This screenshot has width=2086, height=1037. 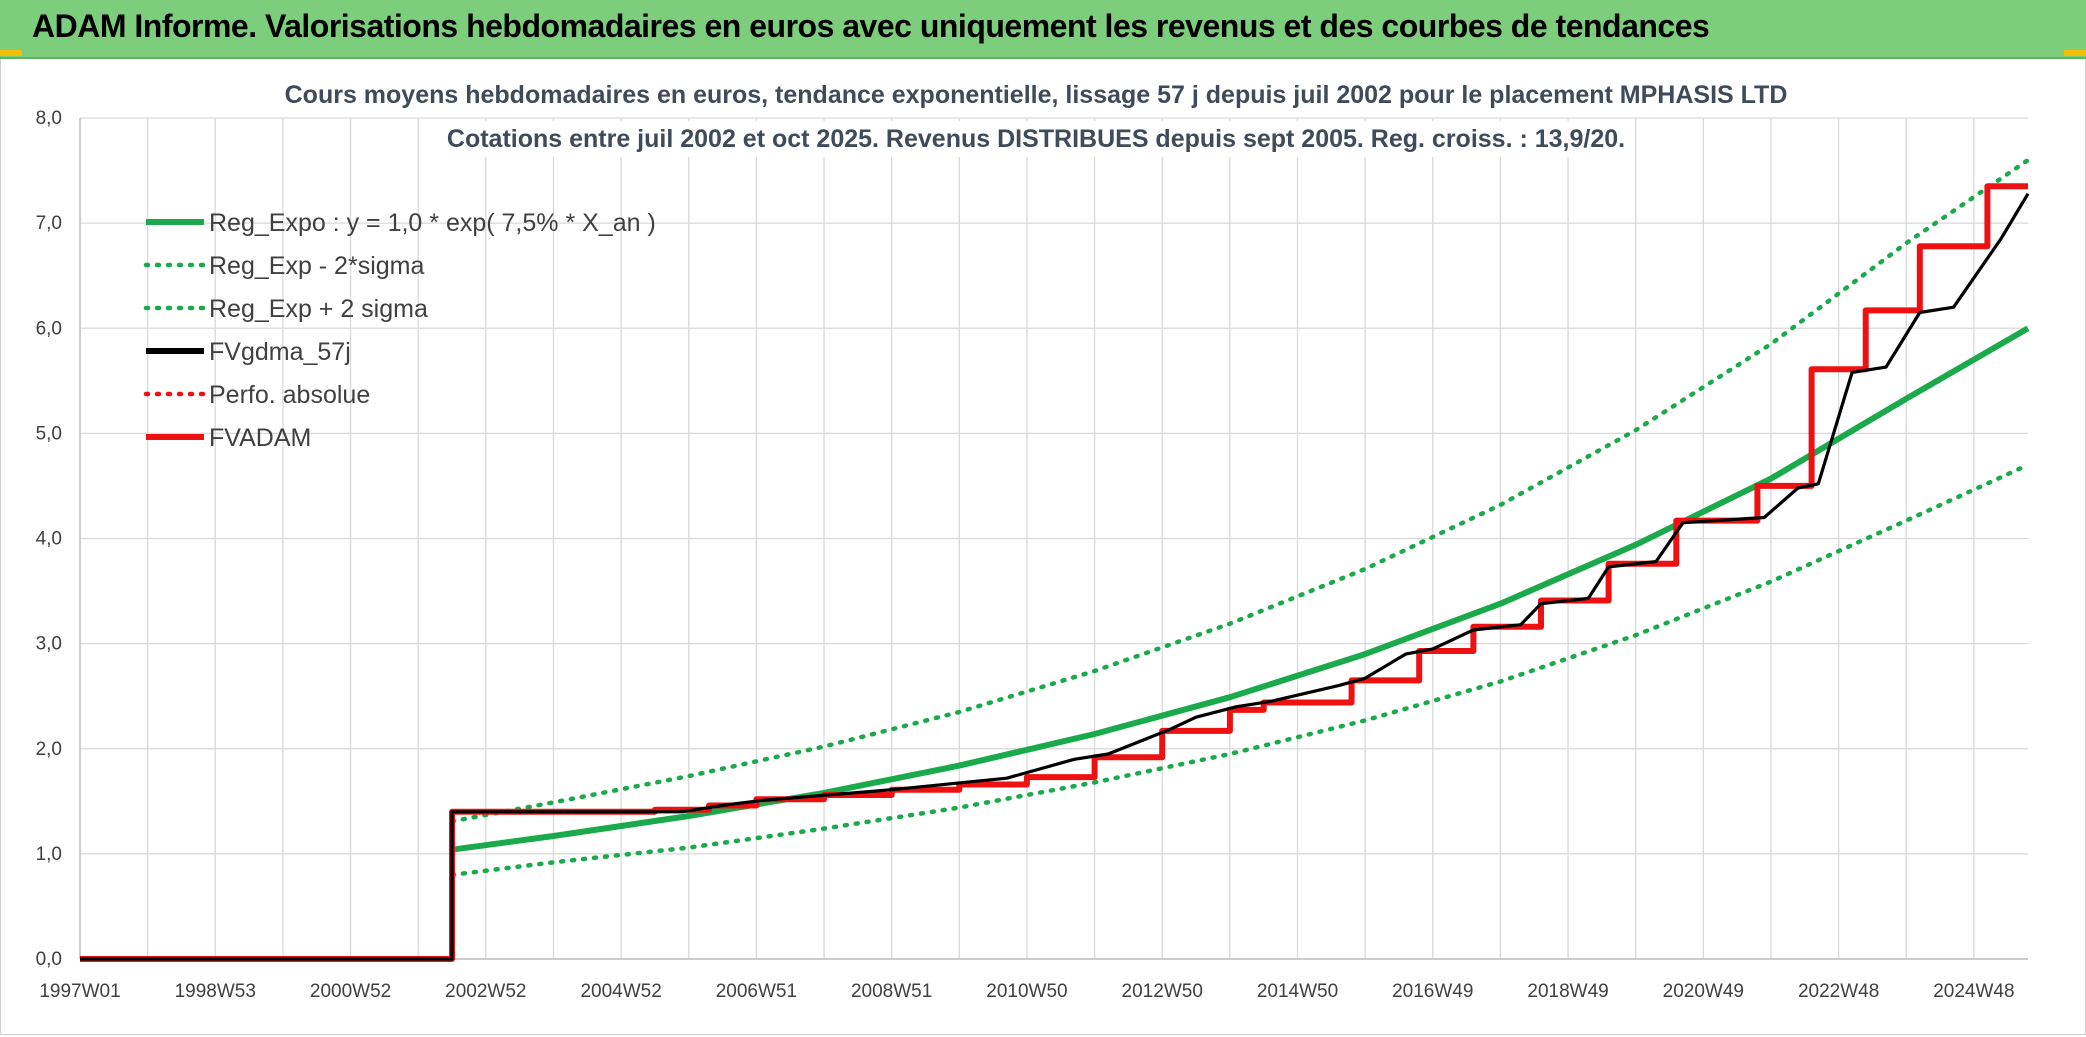 What do you see at coordinates (1162, 991) in the screenshot?
I see `x-tick-label: 2012W50` at bounding box center [1162, 991].